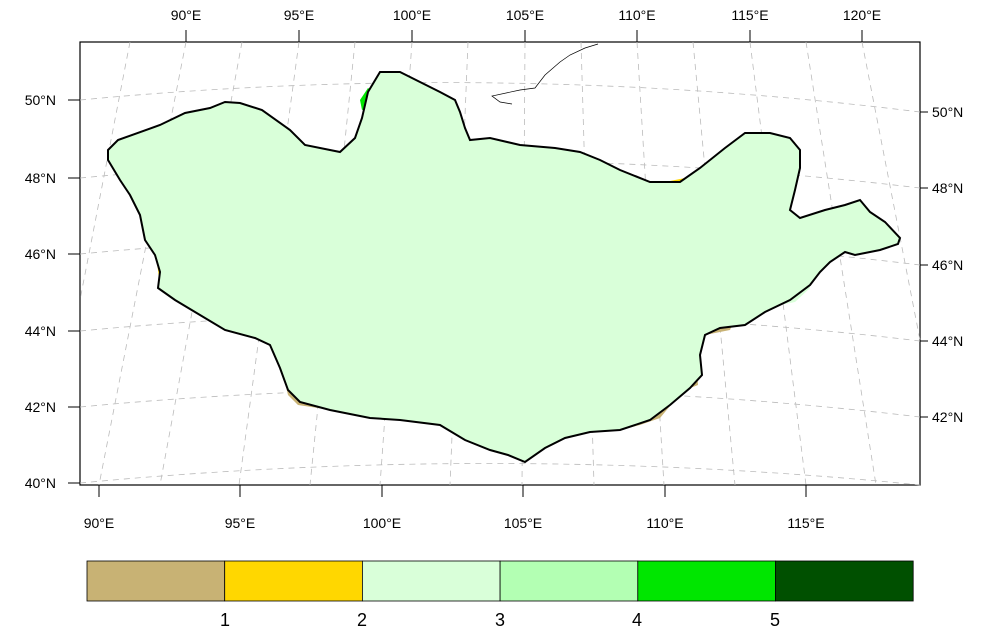  I want to click on legend-colorbar, so click(500, 581).